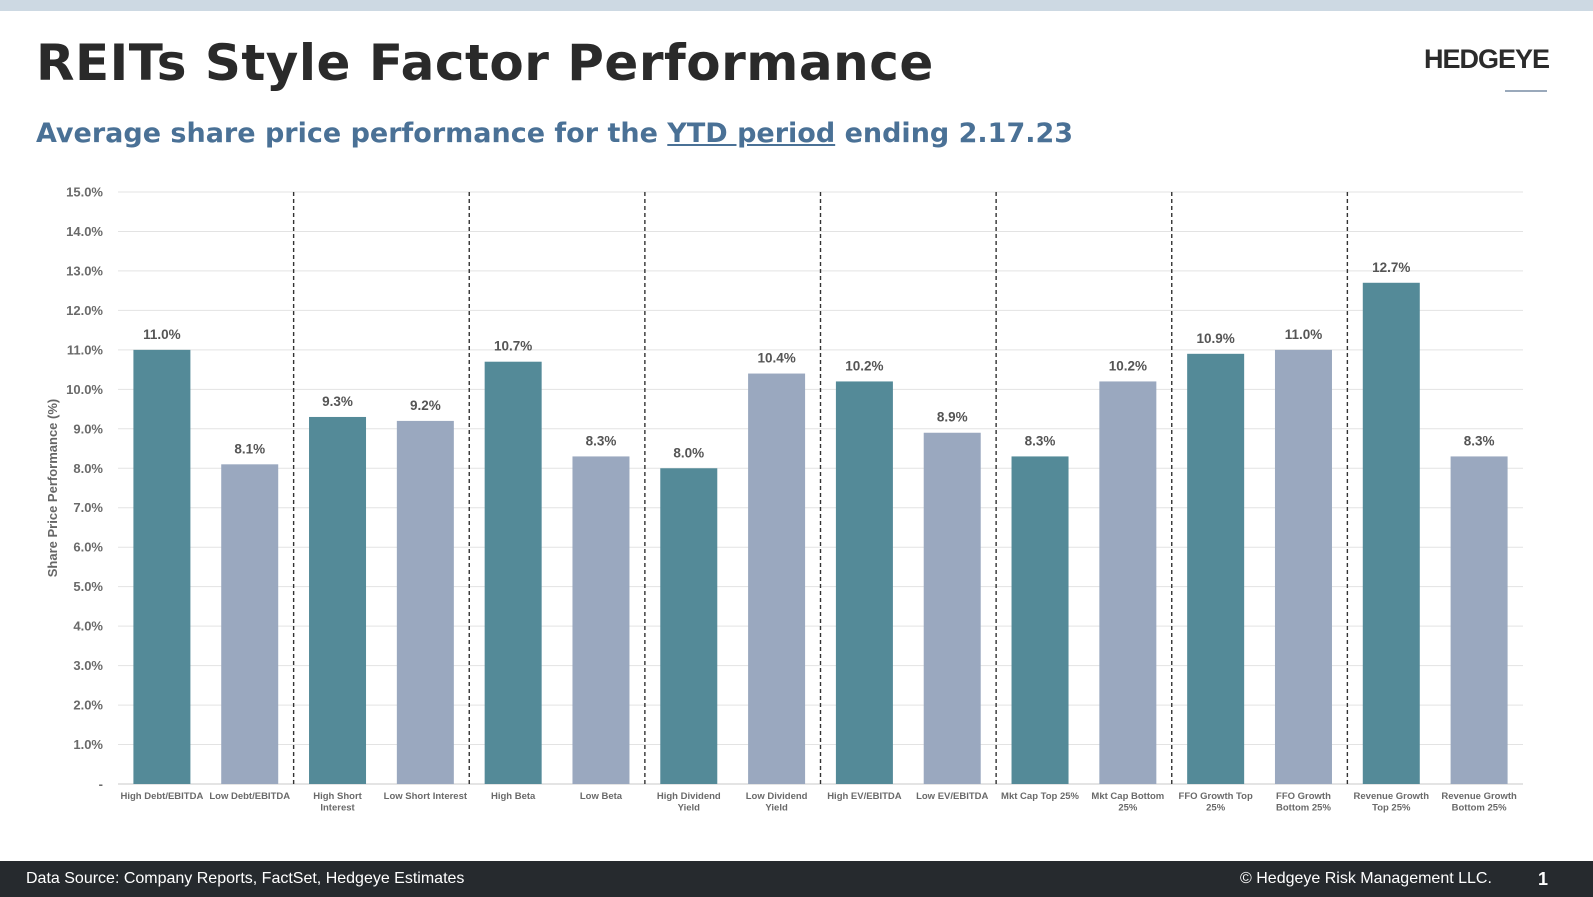  I want to click on x-tick-label: Low Debt/EBITDA, so click(249, 796).